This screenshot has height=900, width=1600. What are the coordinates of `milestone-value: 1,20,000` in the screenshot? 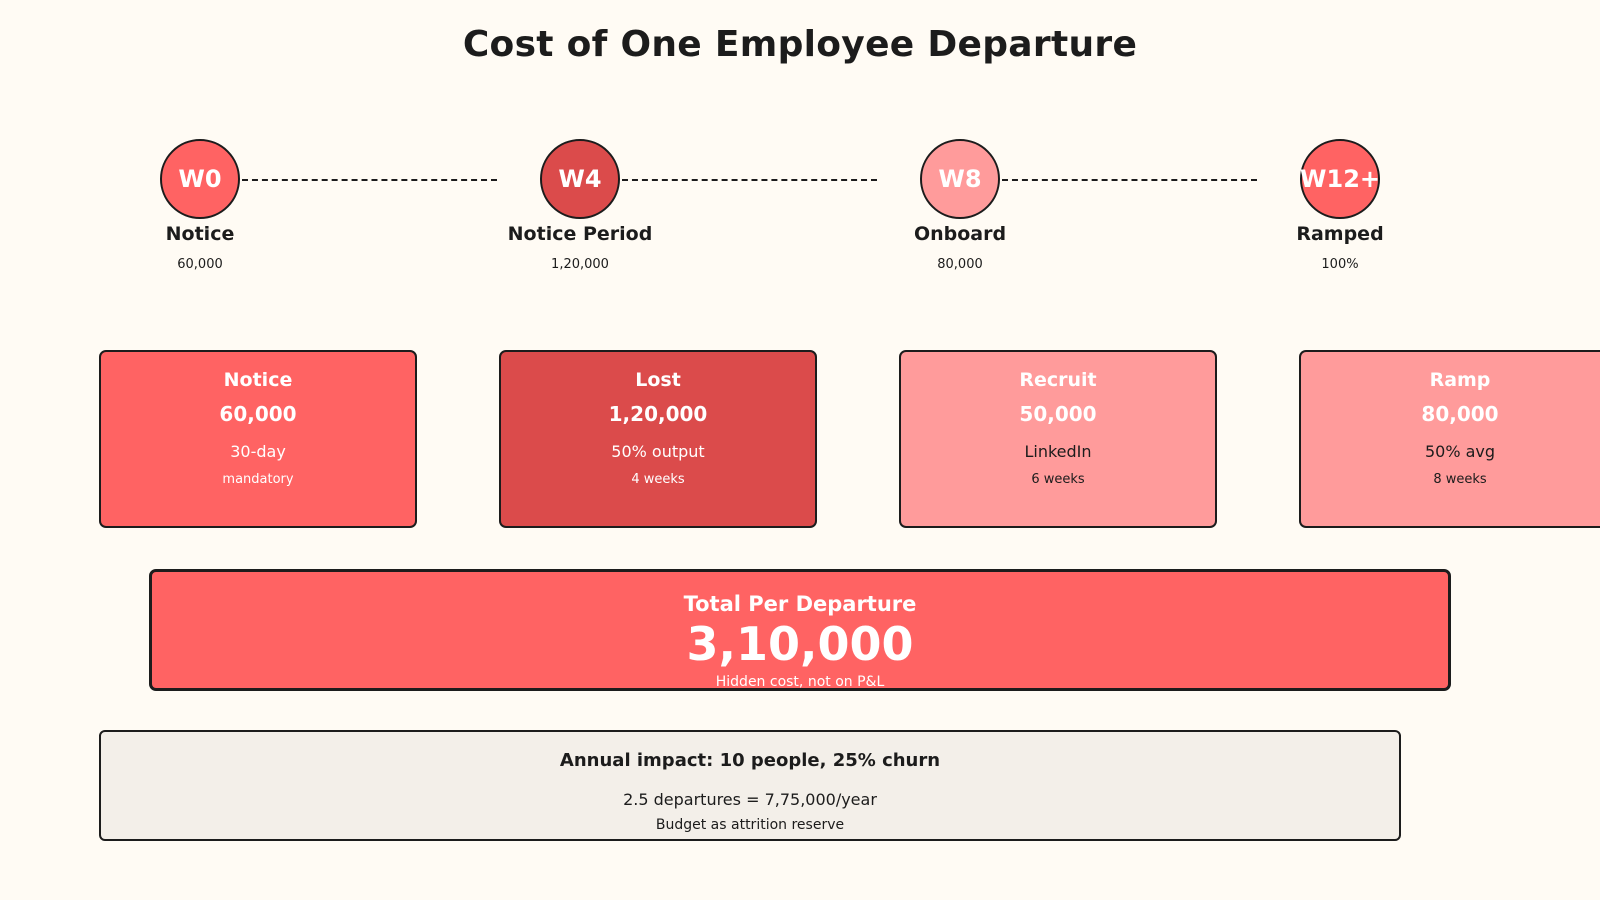 It's located at (580, 264).